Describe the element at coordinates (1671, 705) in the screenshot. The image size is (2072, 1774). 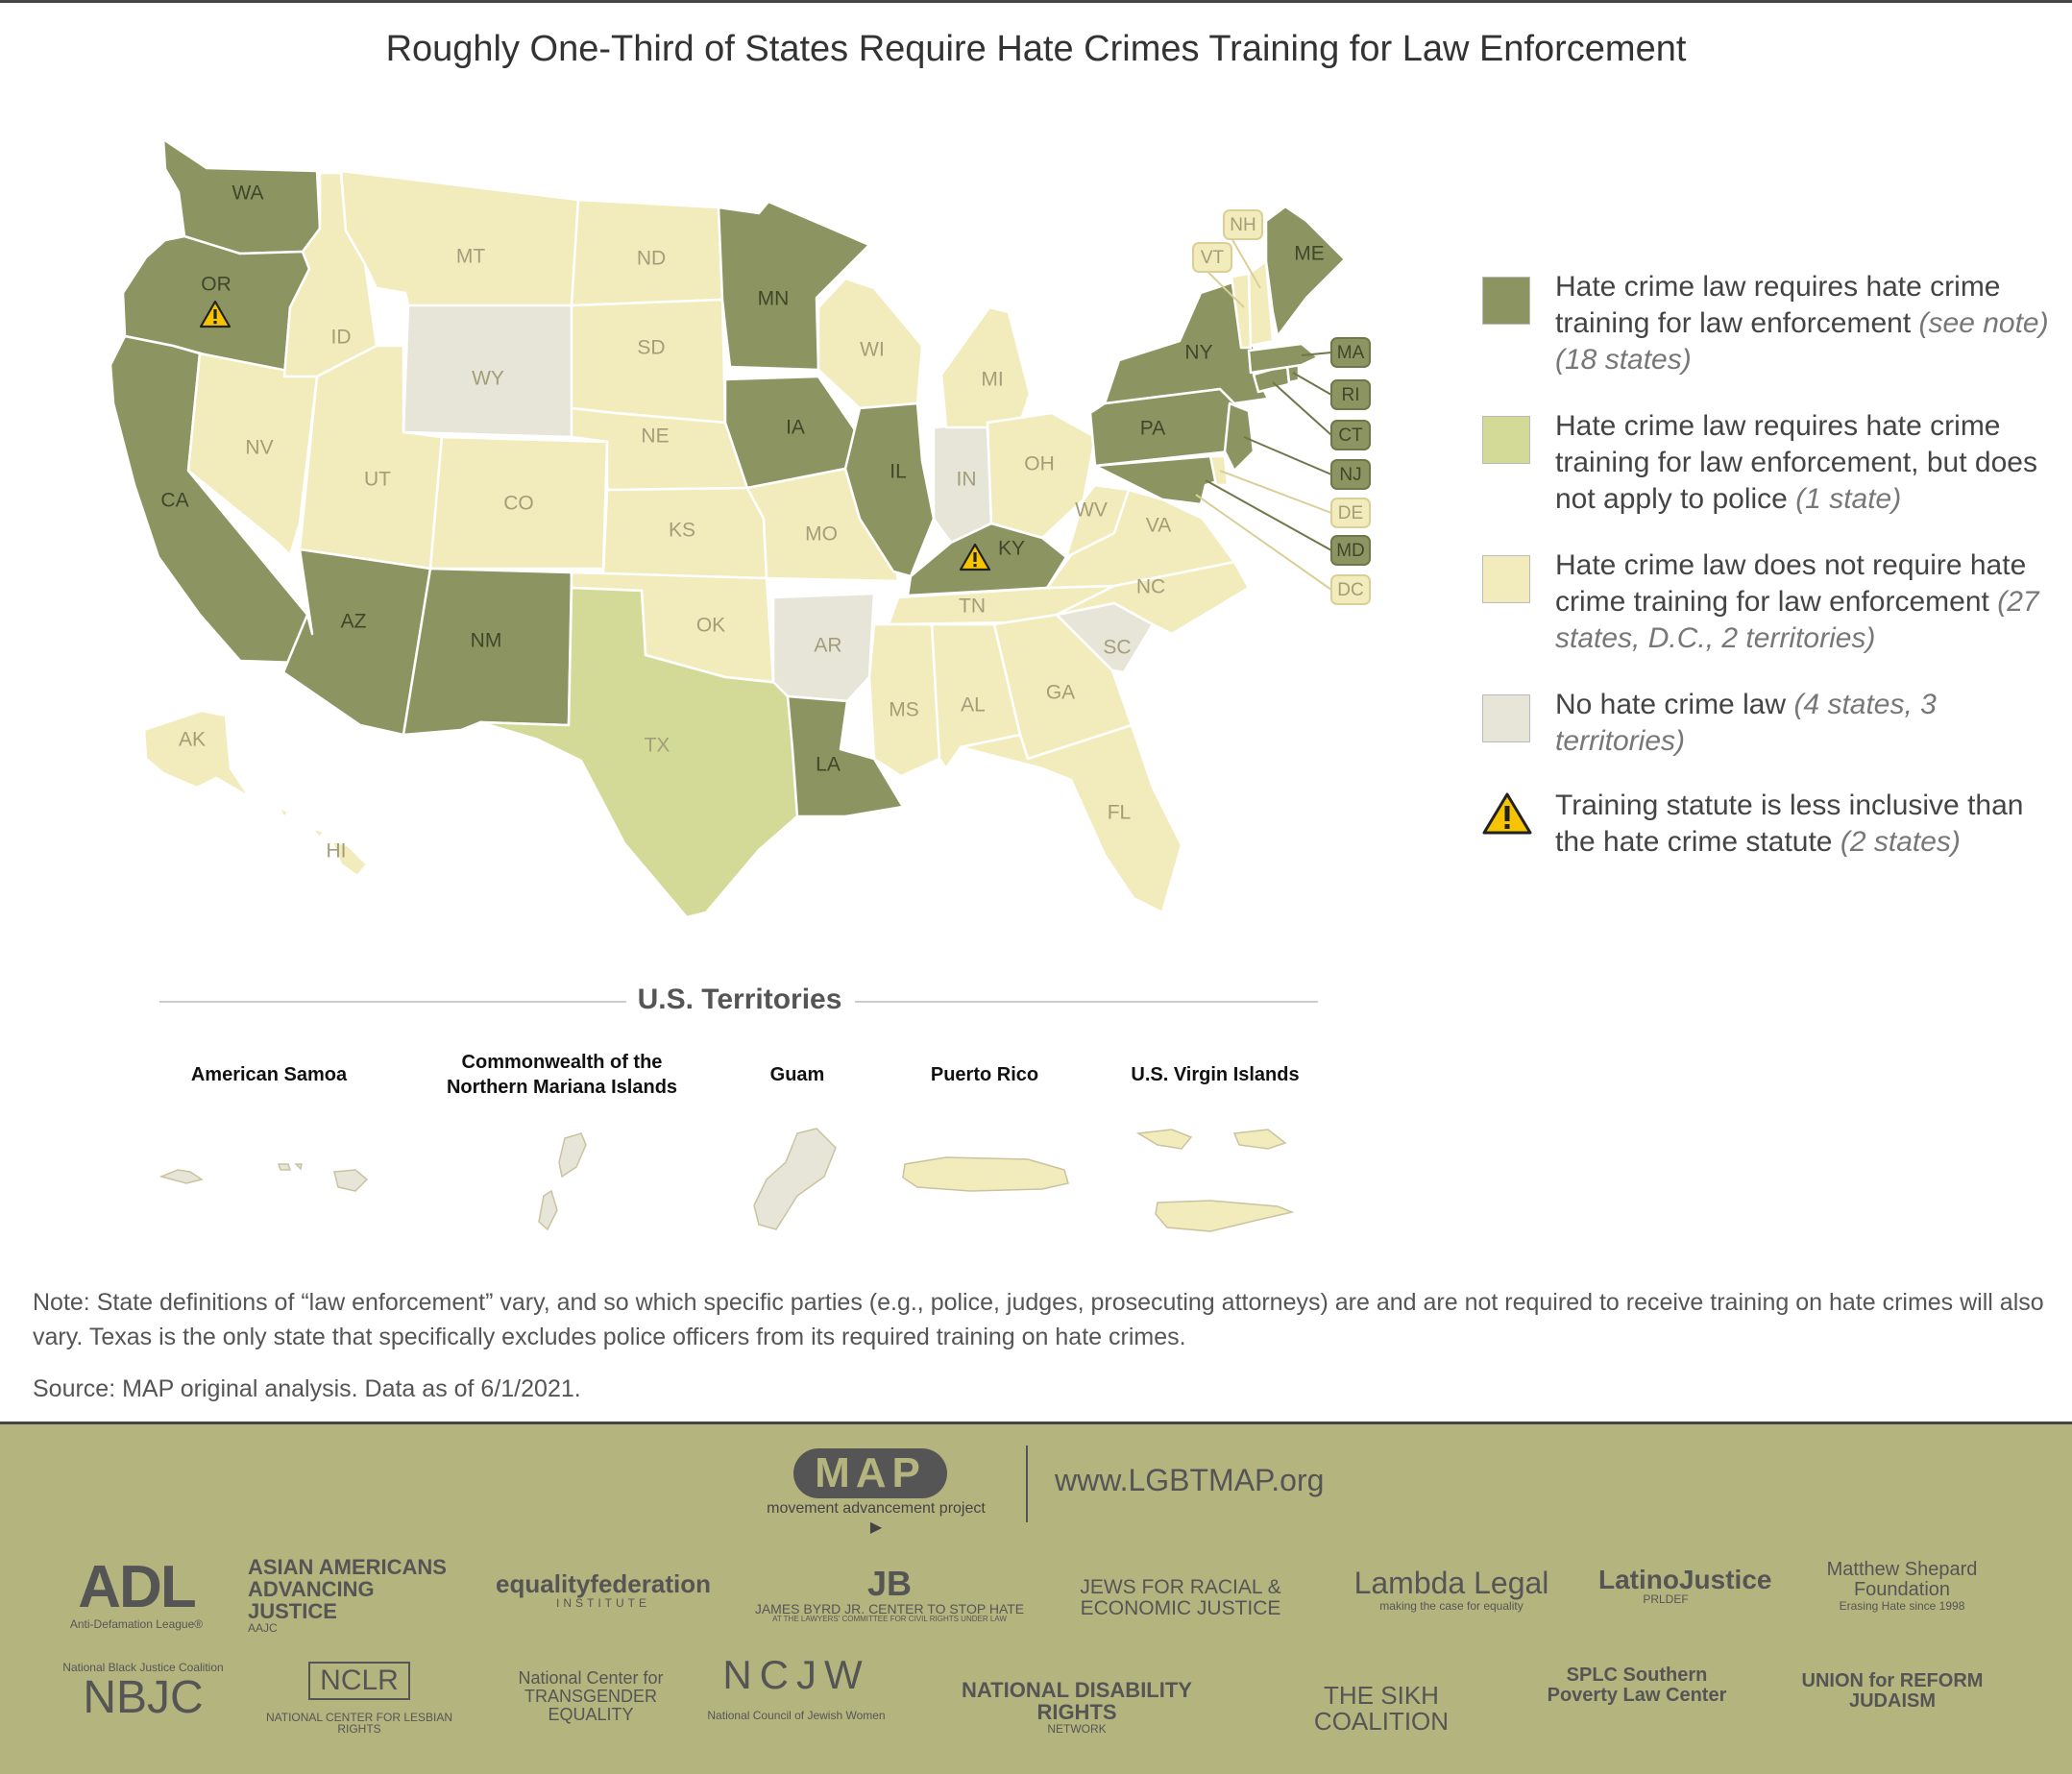
I see `legend-label: No hate crime law` at that location.